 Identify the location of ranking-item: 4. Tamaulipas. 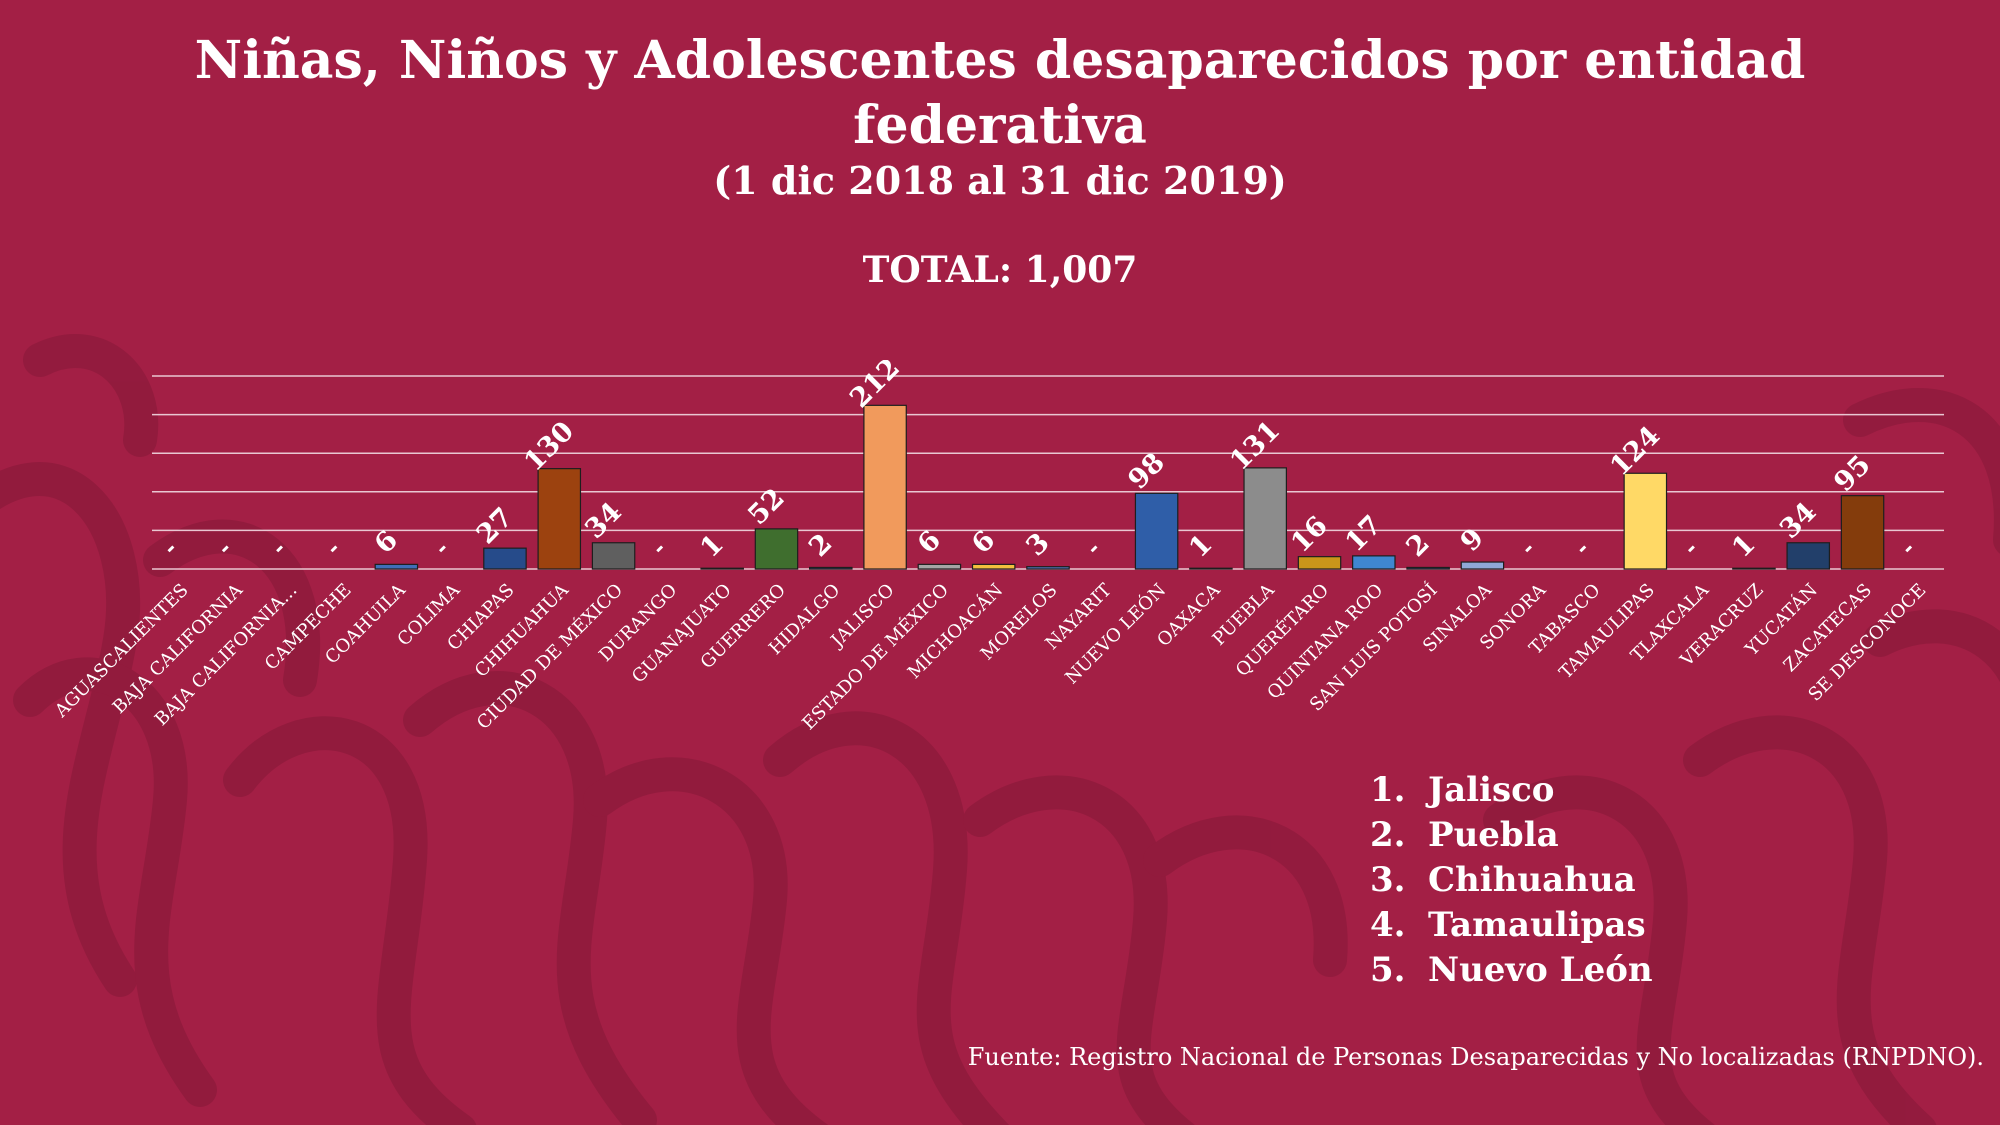
(1511, 925).